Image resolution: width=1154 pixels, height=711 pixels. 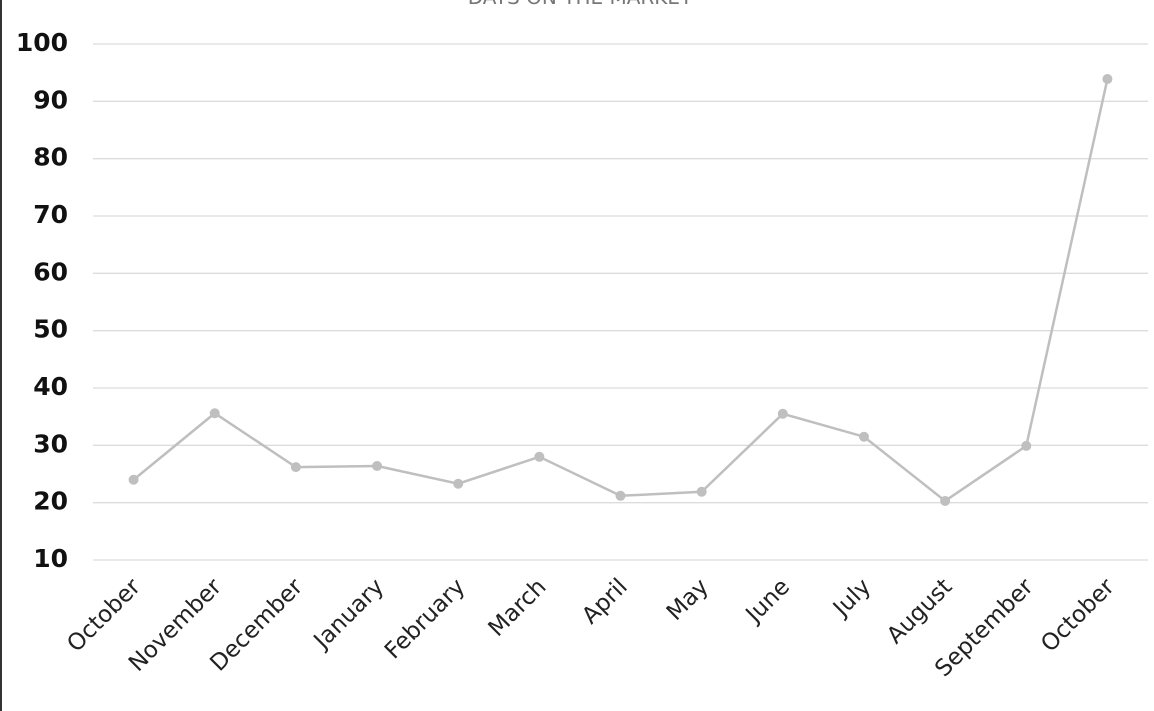 I want to click on x-tick-label: March, so click(x=518, y=608).